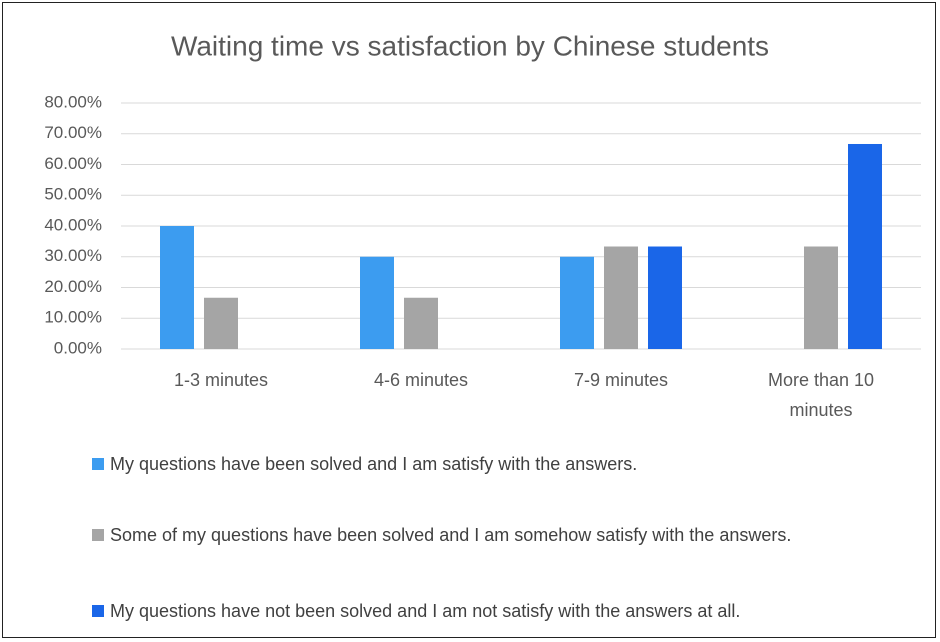  What do you see at coordinates (73, 224) in the screenshot?
I see `y-tick-label: 40.00%` at bounding box center [73, 224].